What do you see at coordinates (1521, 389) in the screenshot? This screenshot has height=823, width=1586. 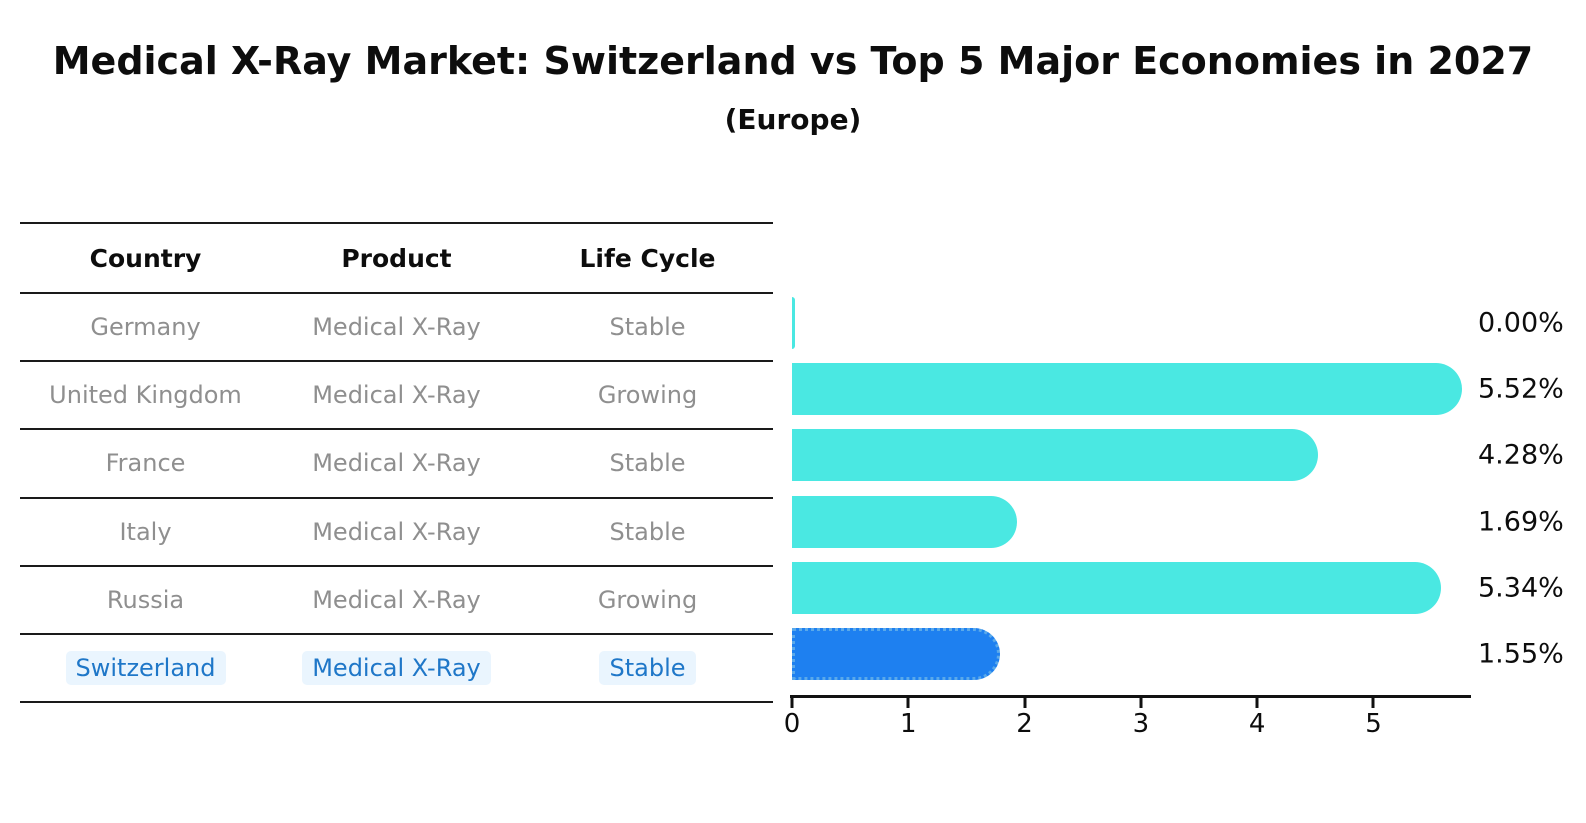 I see `bar-value-label: 5.52%` at bounding box center [1521, 389].